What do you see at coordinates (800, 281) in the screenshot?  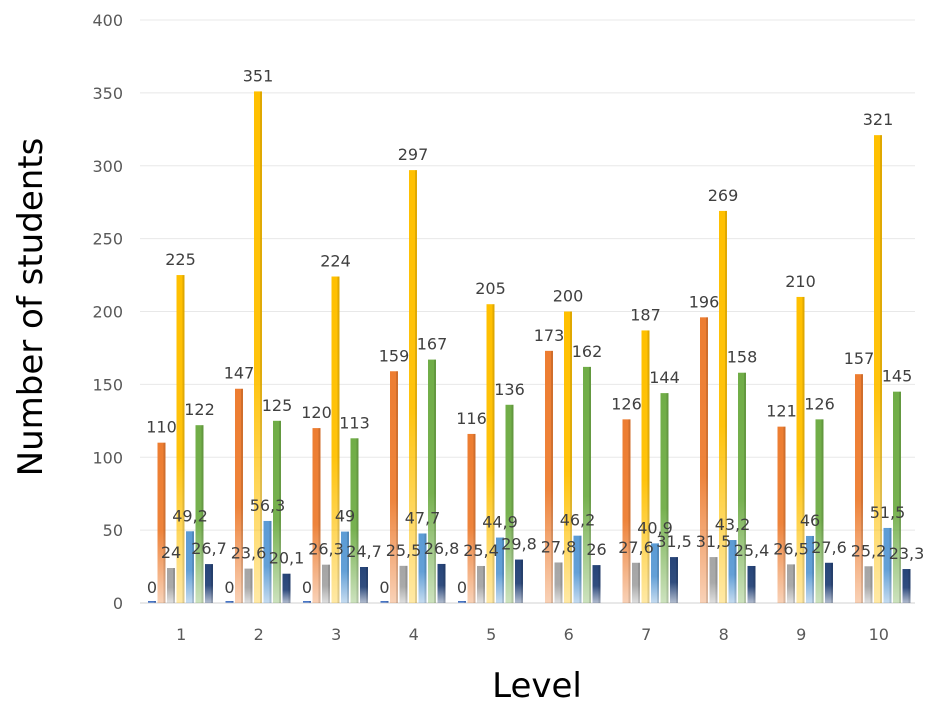 I see `data-label: 210` at bounding box center [800, 281].